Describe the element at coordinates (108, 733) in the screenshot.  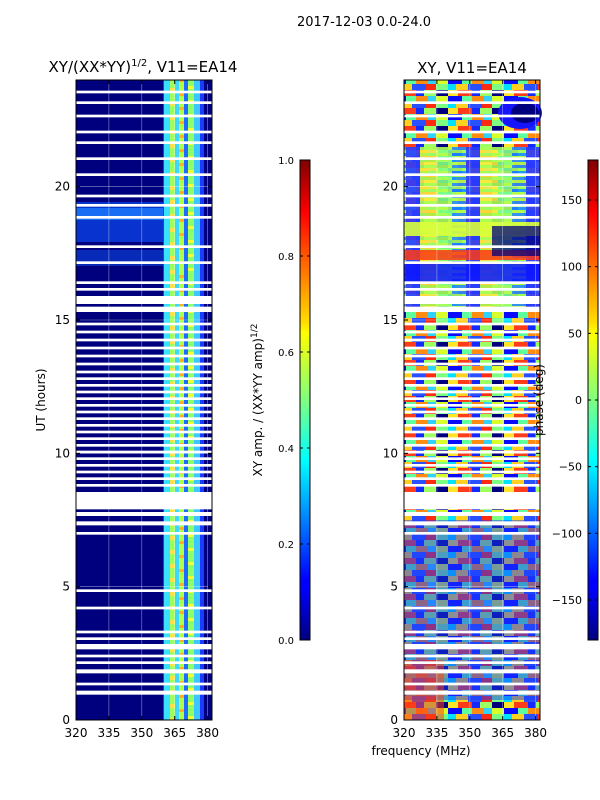
I see `x-tick-label: 335` at that location.